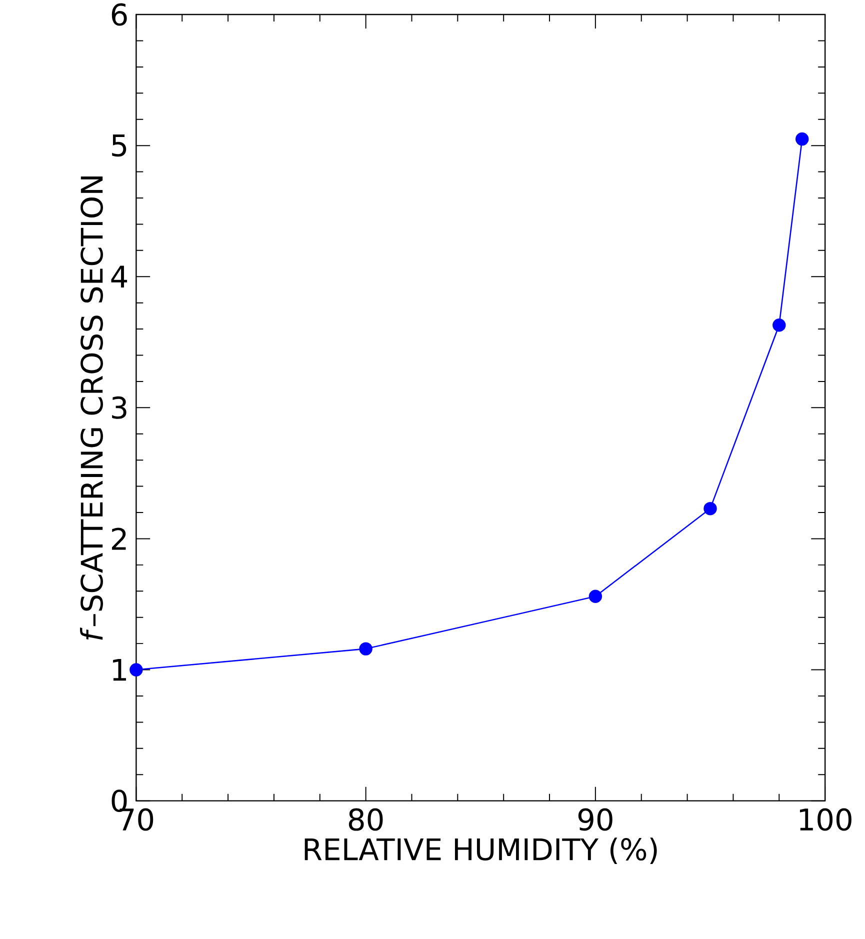  What do you see at coordinates (119, 669) in the screenshot?
I see `y-tick-label: 1` at bounding box center [119, 669].